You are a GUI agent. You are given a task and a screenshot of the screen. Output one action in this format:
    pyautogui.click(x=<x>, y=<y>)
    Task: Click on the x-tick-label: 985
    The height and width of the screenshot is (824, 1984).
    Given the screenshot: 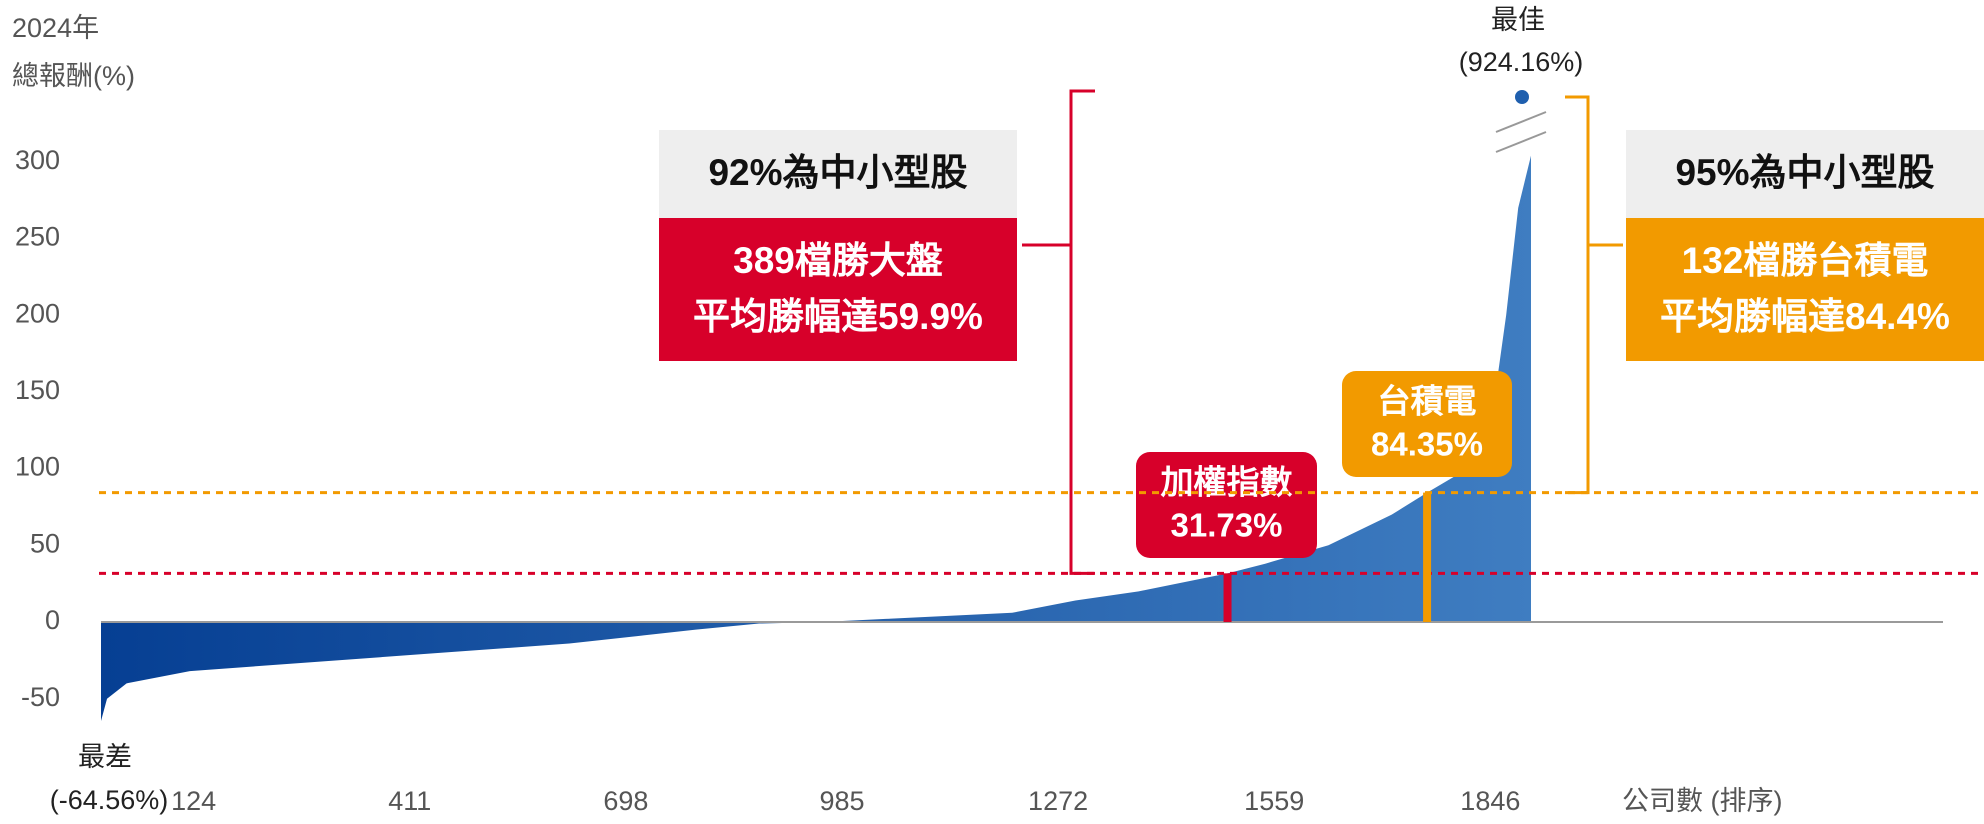 What is the action you would take?
    pyautogui.click(x=841, y=801)
    